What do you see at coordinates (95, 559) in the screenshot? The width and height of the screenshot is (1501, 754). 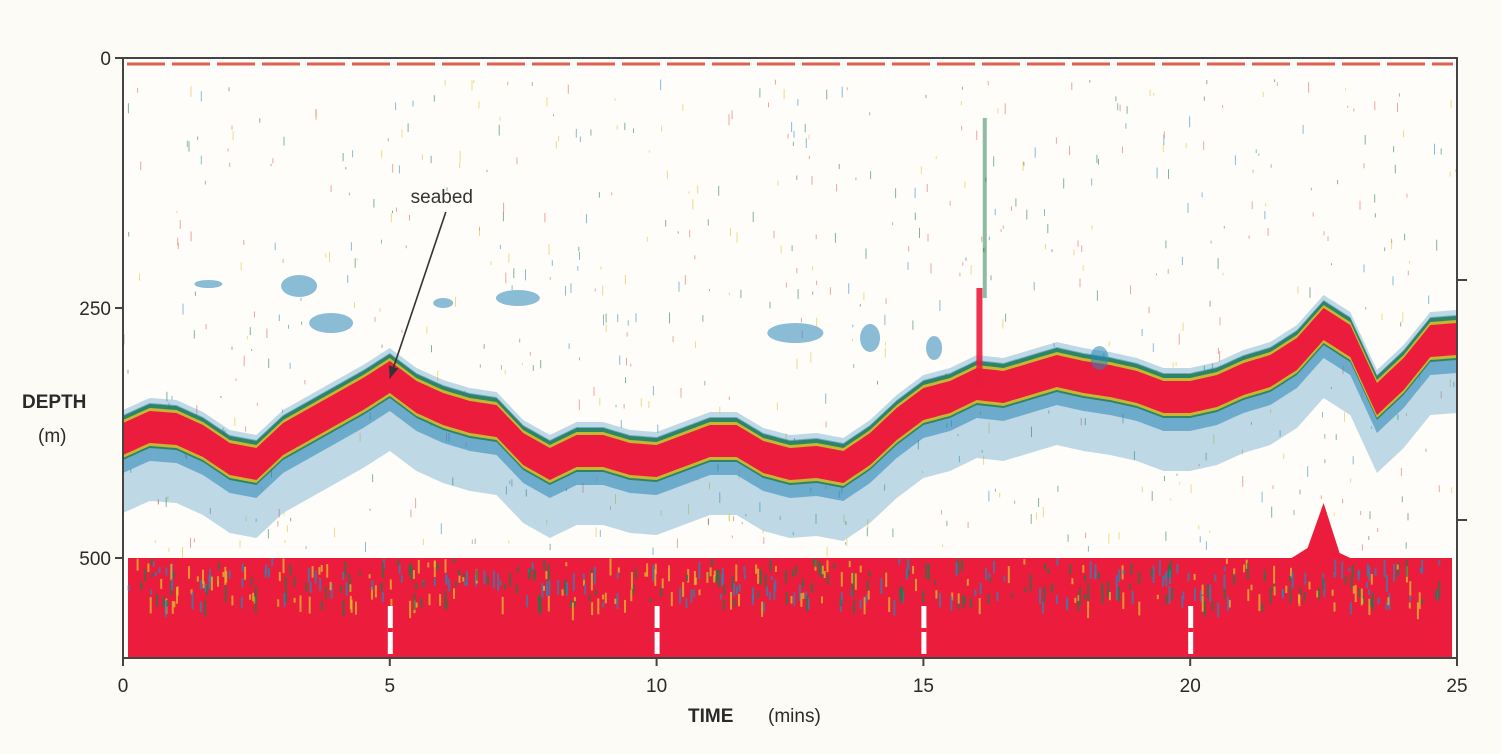 I see `y-tick-label: 500` at bounding box center [95, 559].